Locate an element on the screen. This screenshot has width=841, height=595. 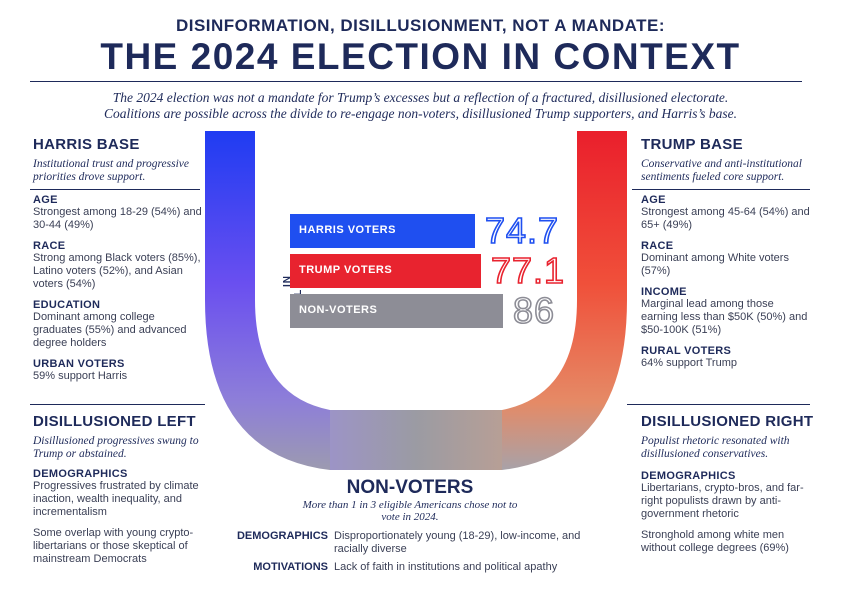
disillusioned-right-heading: DISILLUSIONED RIGHT is located at coordinates (727, 421).